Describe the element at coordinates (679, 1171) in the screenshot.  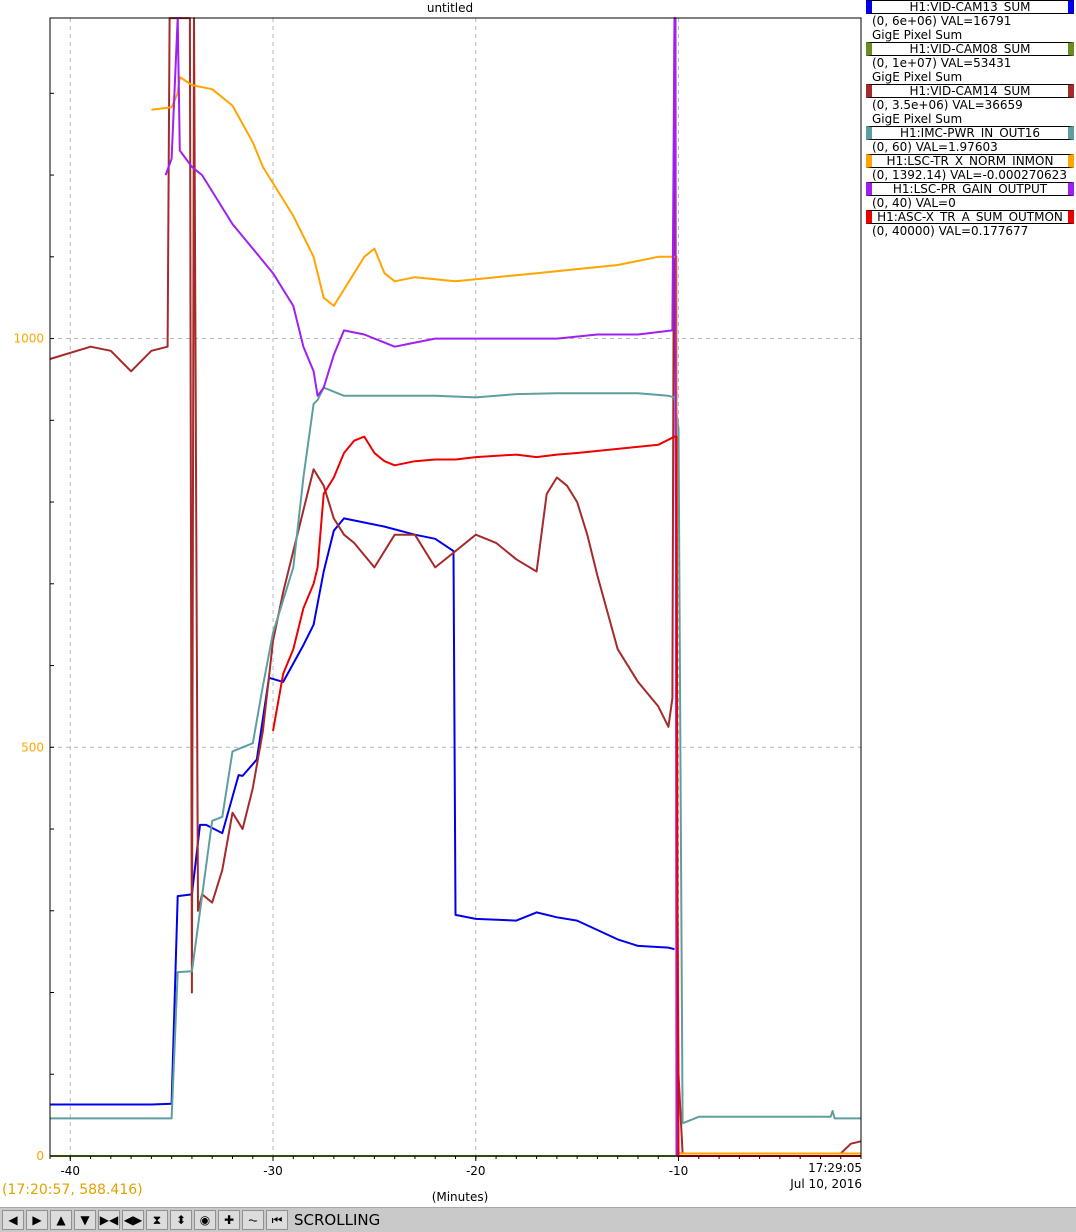
I see `x-tick-label: -10` at that location.